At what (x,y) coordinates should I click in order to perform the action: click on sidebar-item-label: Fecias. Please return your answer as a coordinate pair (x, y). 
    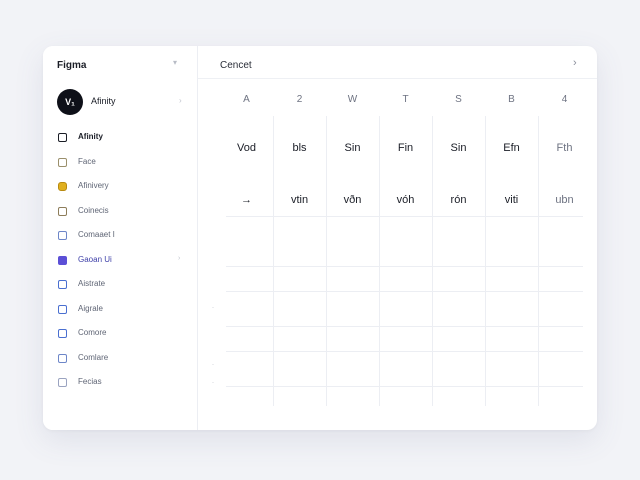
    Looking at the image, I should click on (90, 381).